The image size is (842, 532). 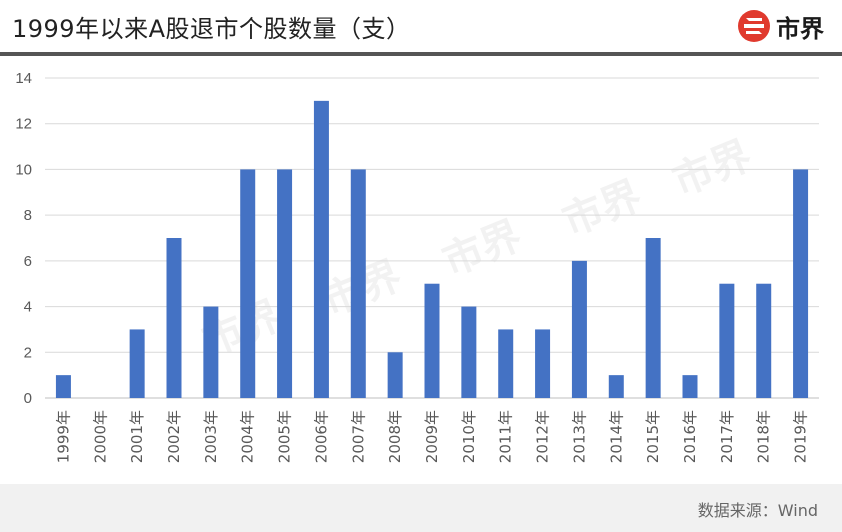 What do you see at coordinates (358, 436) in the screenshot?
I see `x-tick-label: 2007年` at bounding box center [358, 436].